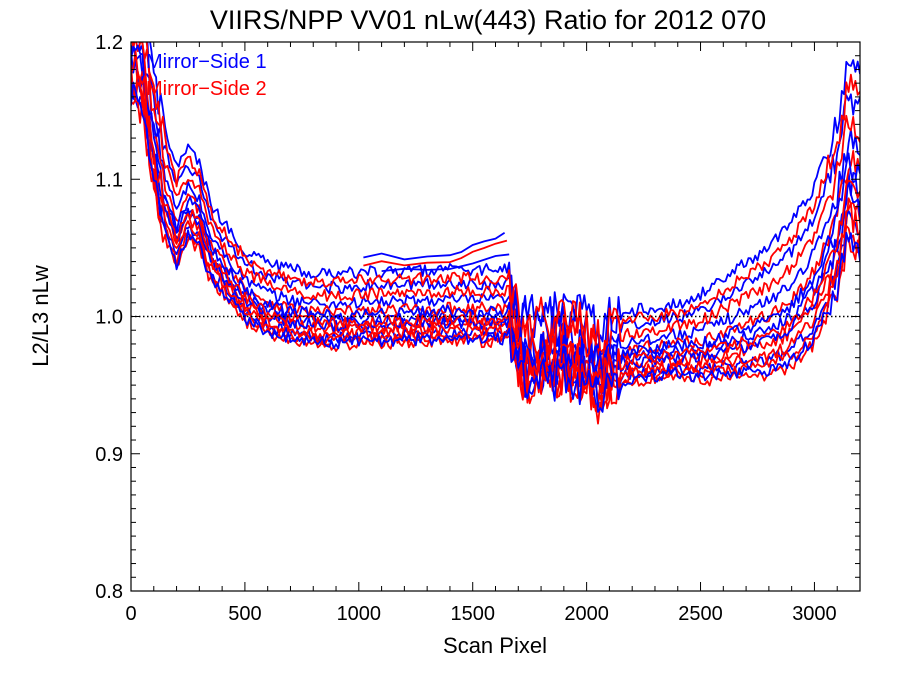 The width and height of the screenshot is (900, 675). I want to click on y-tick-label-0.8: 0.8, so click(109, 592).